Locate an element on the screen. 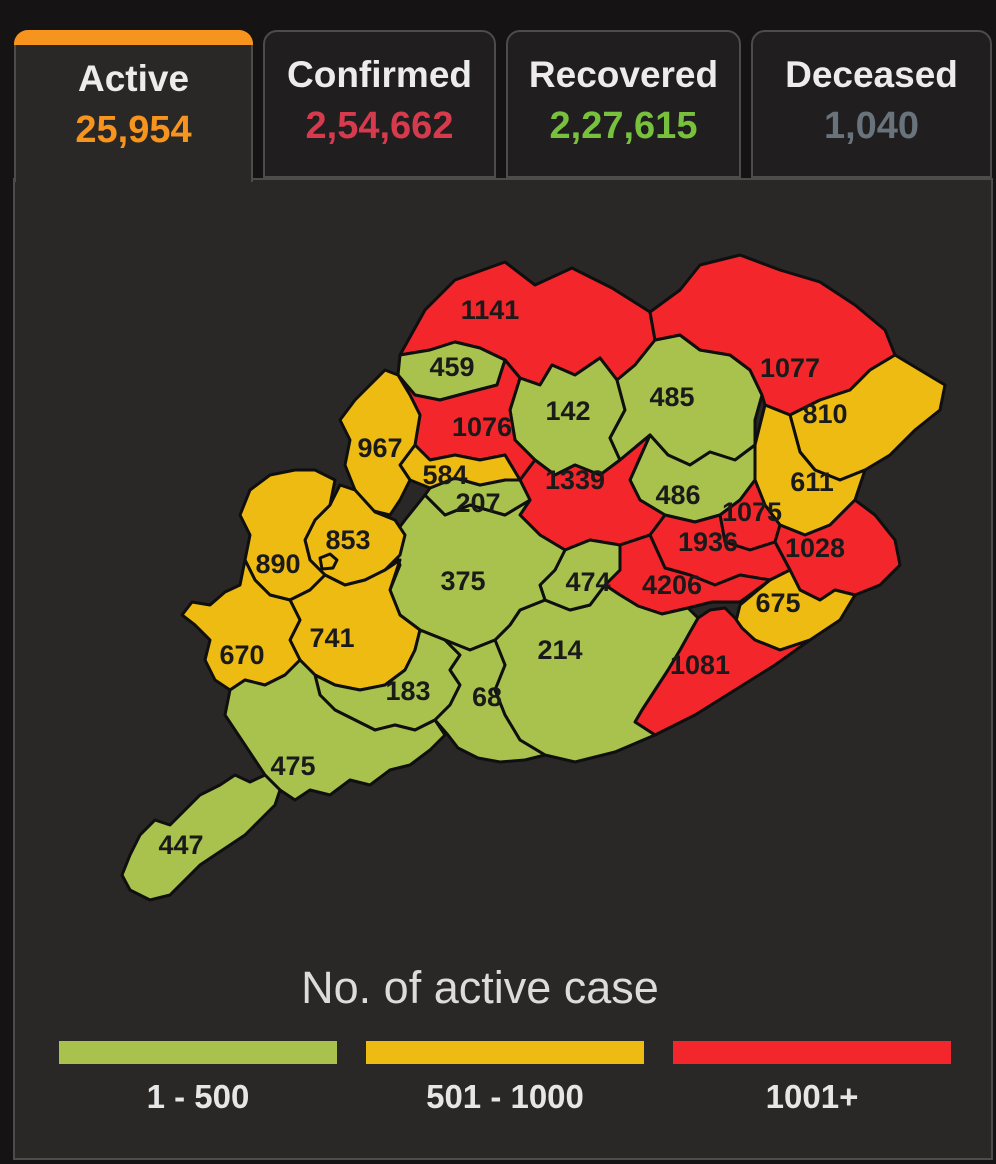  district-label: 967 is located at coordinates (379, 448).